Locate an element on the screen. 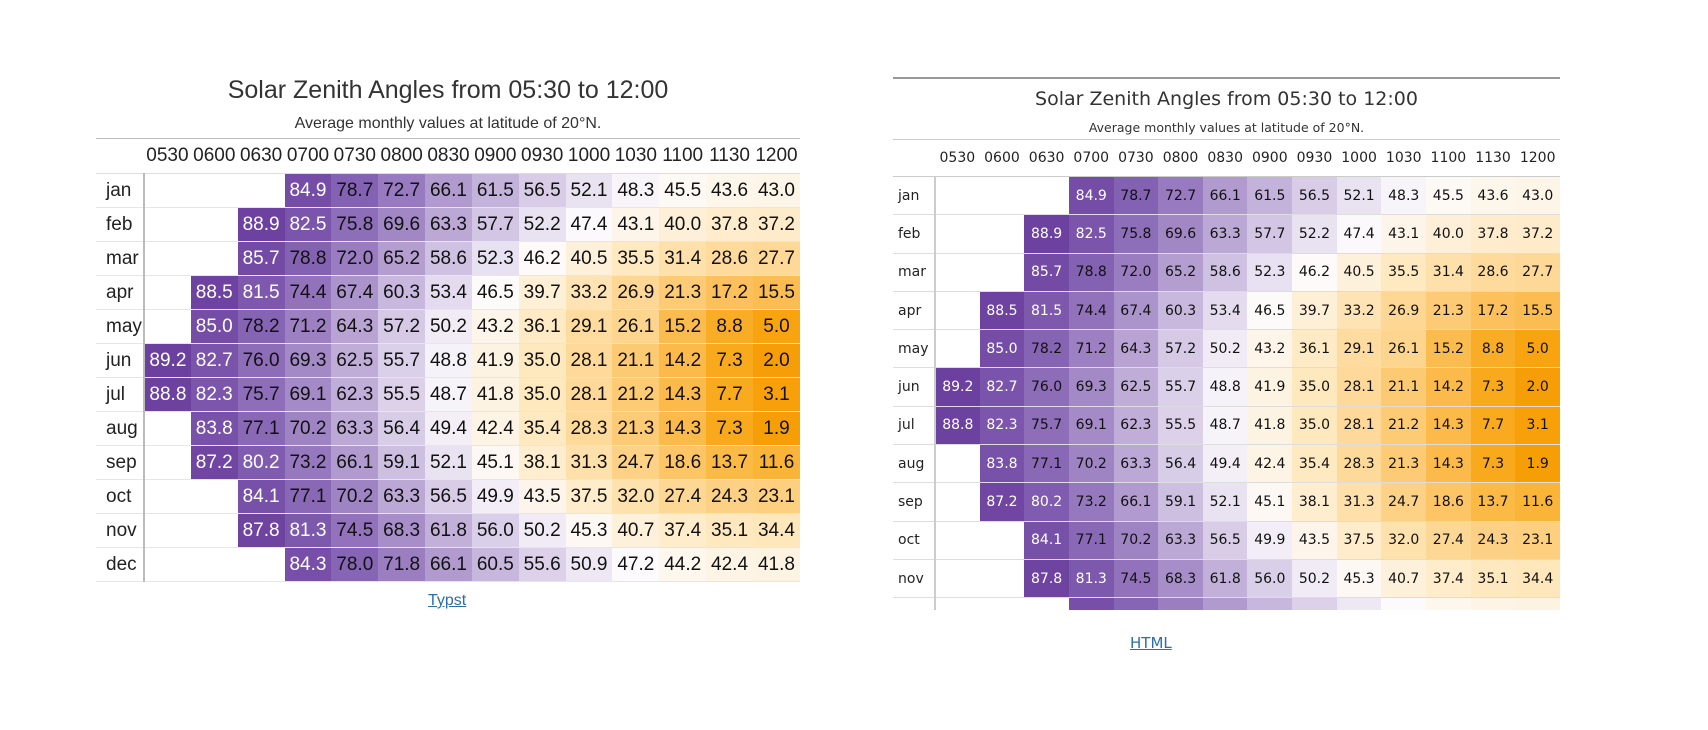  value-cell: 66.1 is located at coordinates (448, 190).